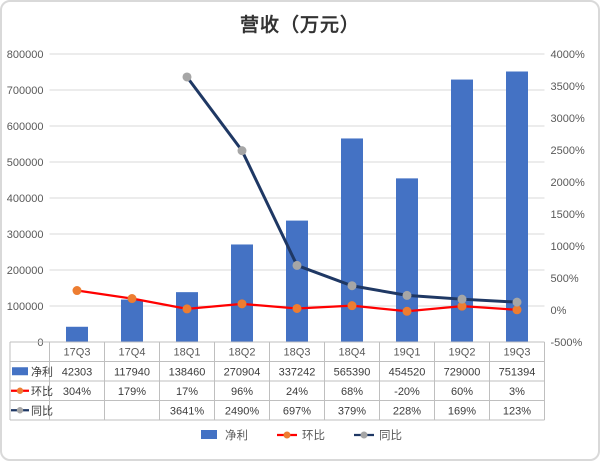 The width and height of the screenshot is (600, 463). What do you see at coordinates (42, 371) in the screenshot?
I see `row-label-net-profit: 净利` at bounding box center [42, 371].